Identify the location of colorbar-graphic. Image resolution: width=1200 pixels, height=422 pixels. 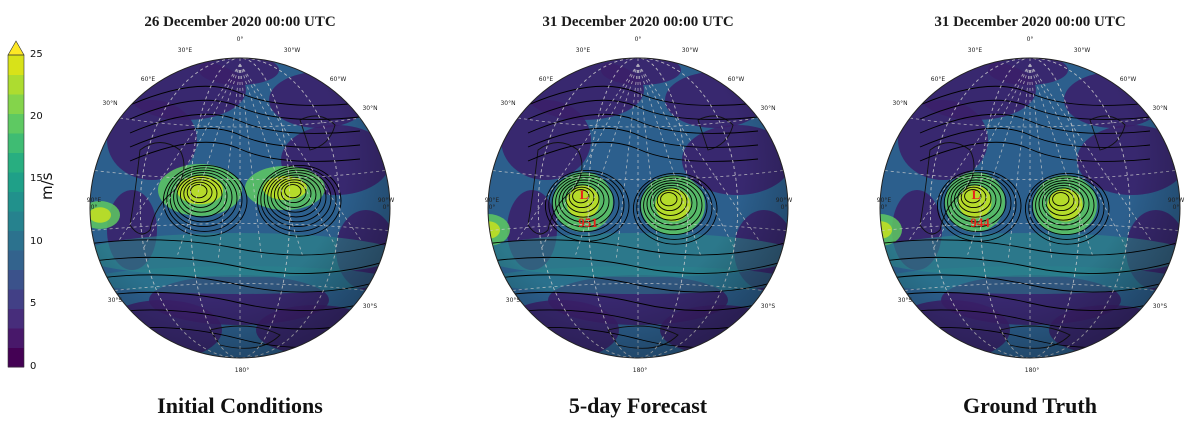
(16, 204).